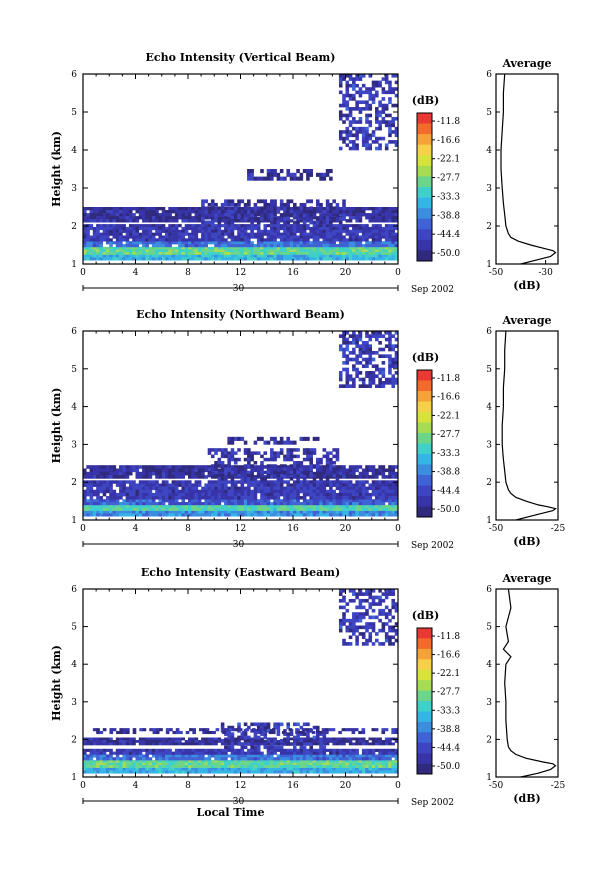  What do you see at coordinates (448, 235) in the screenshot?
I see `colorbar-tick-label: -44.4` at bounding box center [448, 235].